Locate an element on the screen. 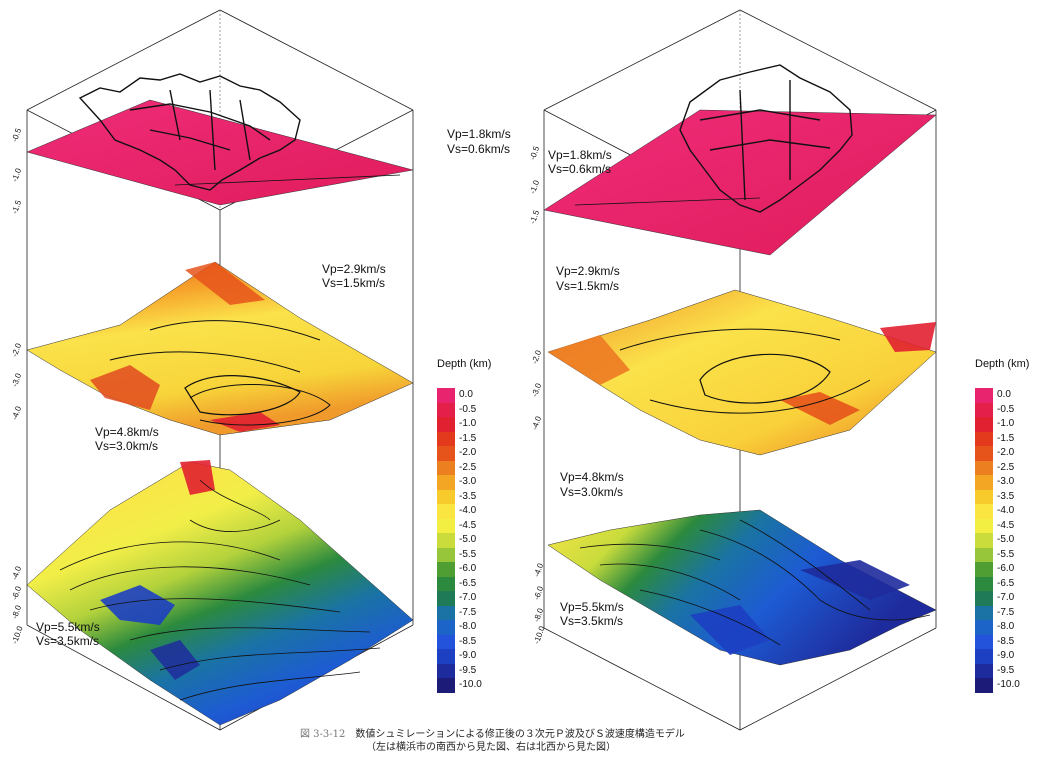  legend-tick-label: -4.0 is located at coordinates (468, 510).